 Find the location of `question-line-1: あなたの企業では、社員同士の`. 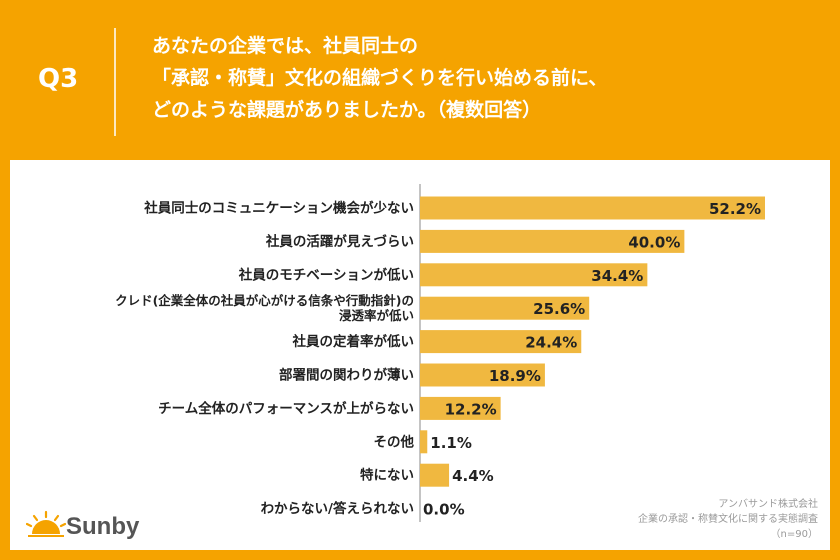

question-line-1: あなたの企業では、社員同士の is located at coordinates (285, 46).